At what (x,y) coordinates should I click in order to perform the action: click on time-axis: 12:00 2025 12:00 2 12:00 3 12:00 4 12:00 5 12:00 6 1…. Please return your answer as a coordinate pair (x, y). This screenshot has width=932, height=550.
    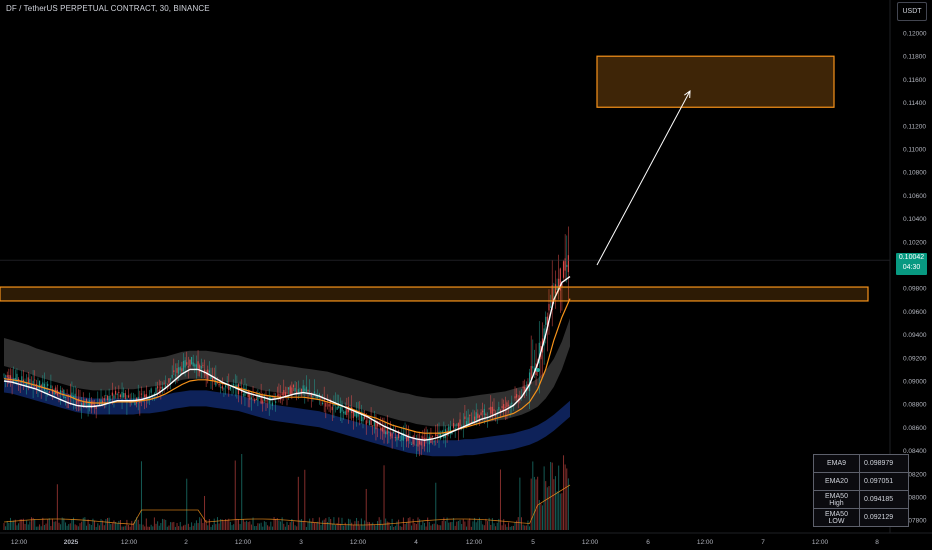
    Looking at the image, I should click on (466, 539).